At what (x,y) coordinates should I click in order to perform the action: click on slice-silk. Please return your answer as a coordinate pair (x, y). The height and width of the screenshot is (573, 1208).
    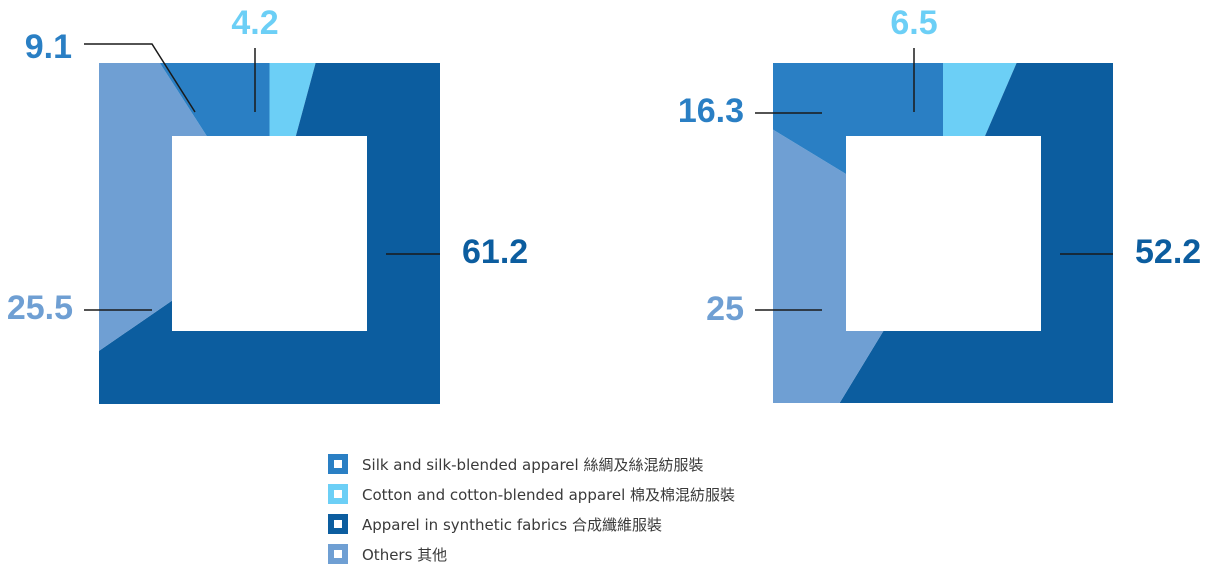
    Looking at the image, I should click on (214, 148).